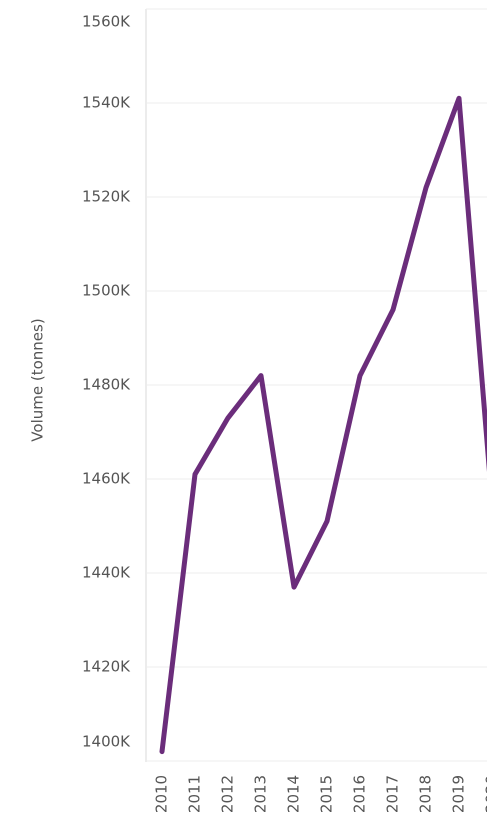 This screenshot has height=825, width=487. Describe the element at coordinates (426, 794) in the screenshot. I see `x-tick-label: 2018` at that location.